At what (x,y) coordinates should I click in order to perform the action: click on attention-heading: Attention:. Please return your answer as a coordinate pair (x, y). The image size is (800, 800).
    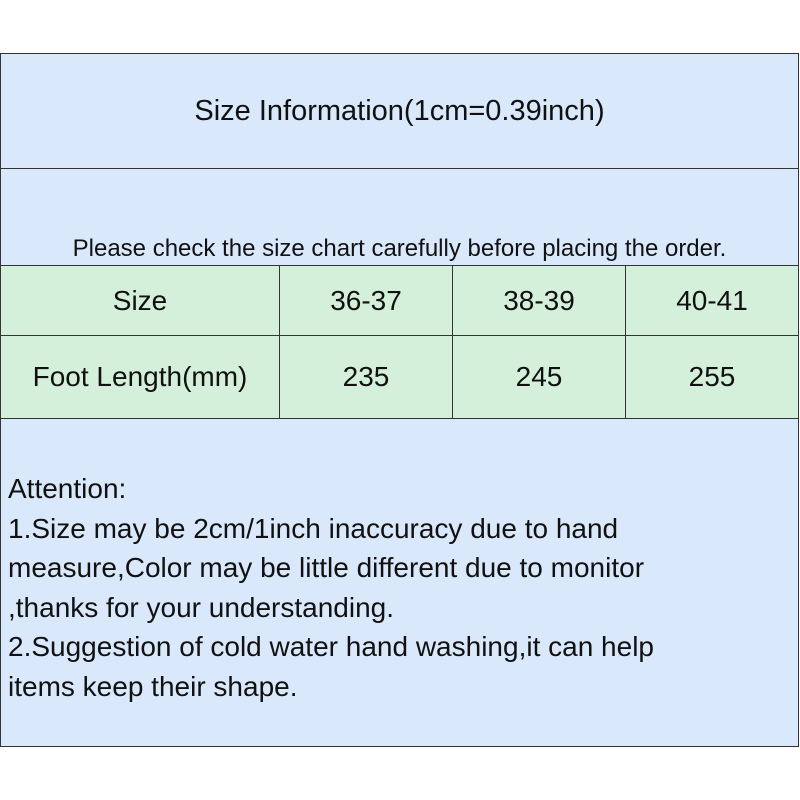
    Looking at the image, I should click on (67, 488).